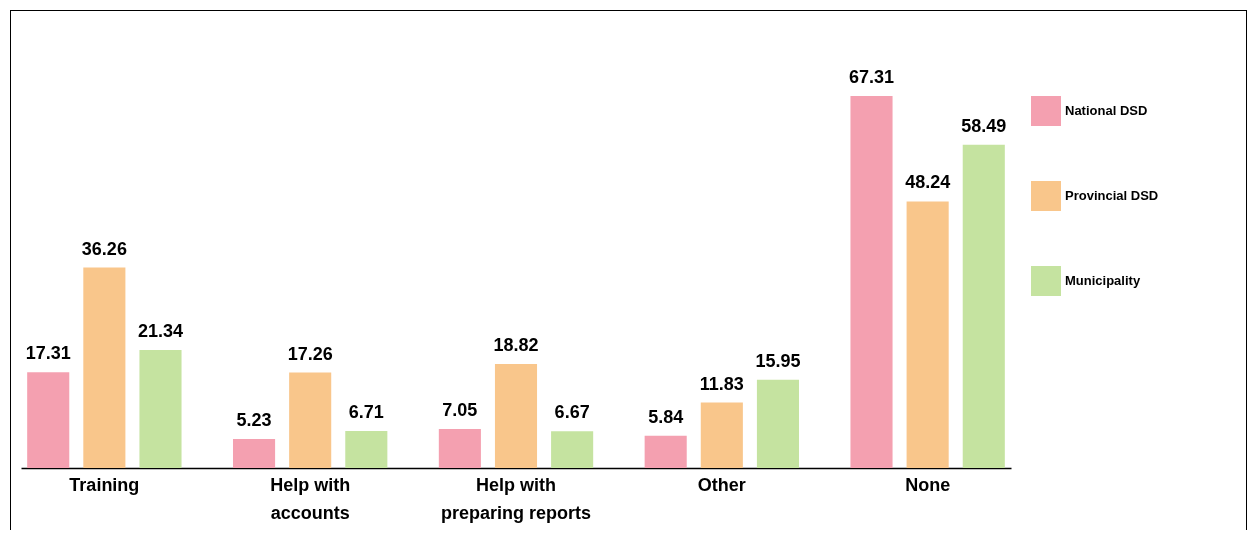  Describe the element at coordinates (310, 498) in the screenshot. I see `x-tick-label: Help with accounts` at that location.